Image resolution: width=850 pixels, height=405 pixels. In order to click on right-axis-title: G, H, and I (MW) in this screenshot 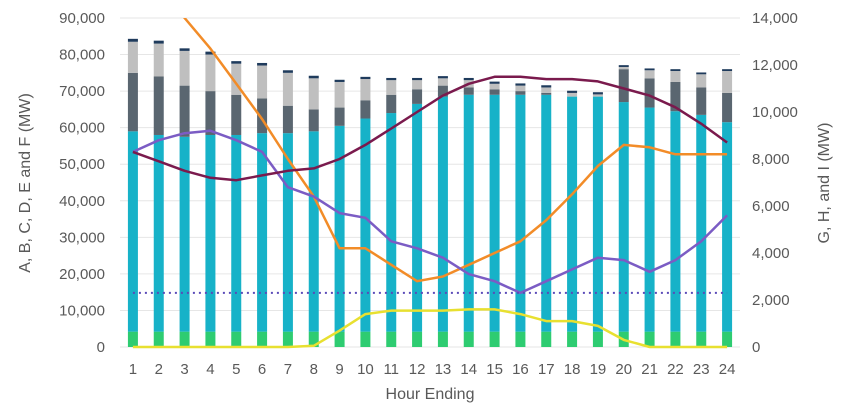, I will do `click(824, 183)`.